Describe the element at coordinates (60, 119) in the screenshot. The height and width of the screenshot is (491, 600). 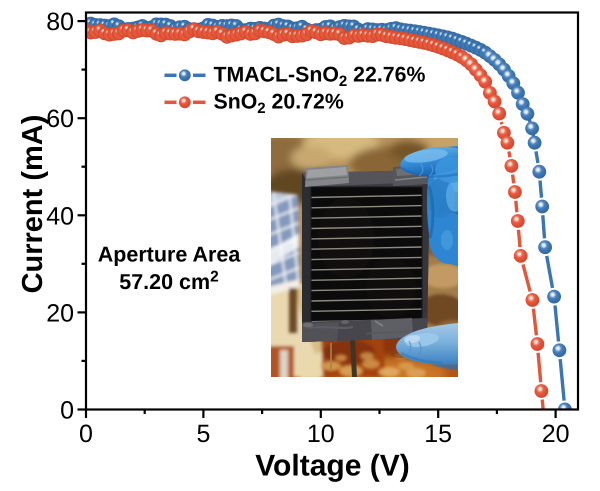
I see `svg-text: 60` at that location.